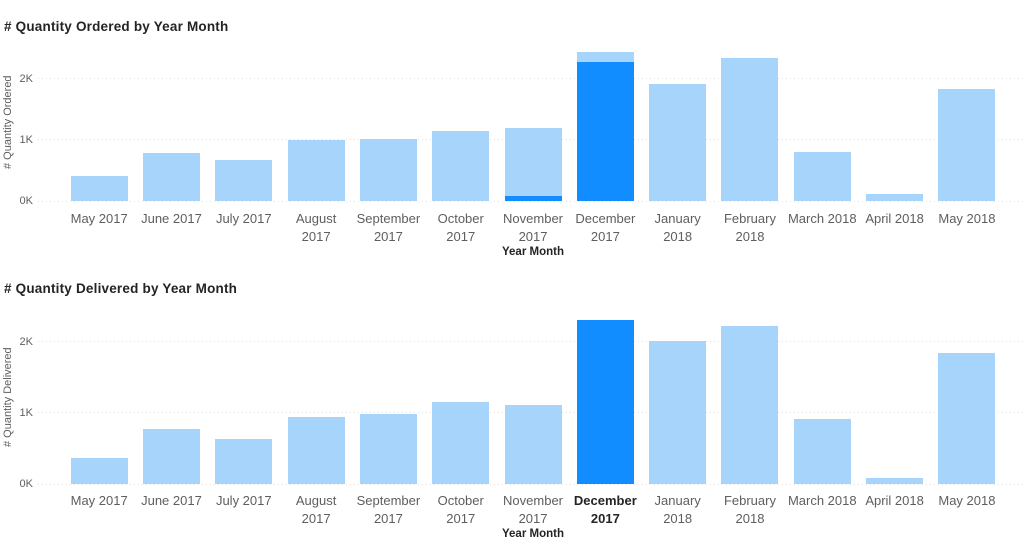 This screenshot has height=541, width=1024. I want to click on chart-title: # Quantity Delivered by Year Month, so click(121, 288).